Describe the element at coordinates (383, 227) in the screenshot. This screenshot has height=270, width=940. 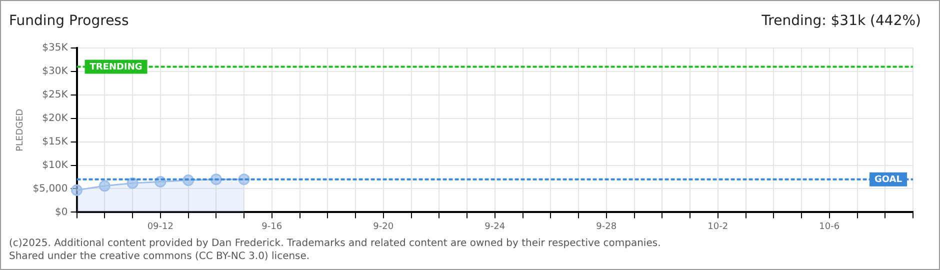
I see `x-tick-label: 9-20` at that location.